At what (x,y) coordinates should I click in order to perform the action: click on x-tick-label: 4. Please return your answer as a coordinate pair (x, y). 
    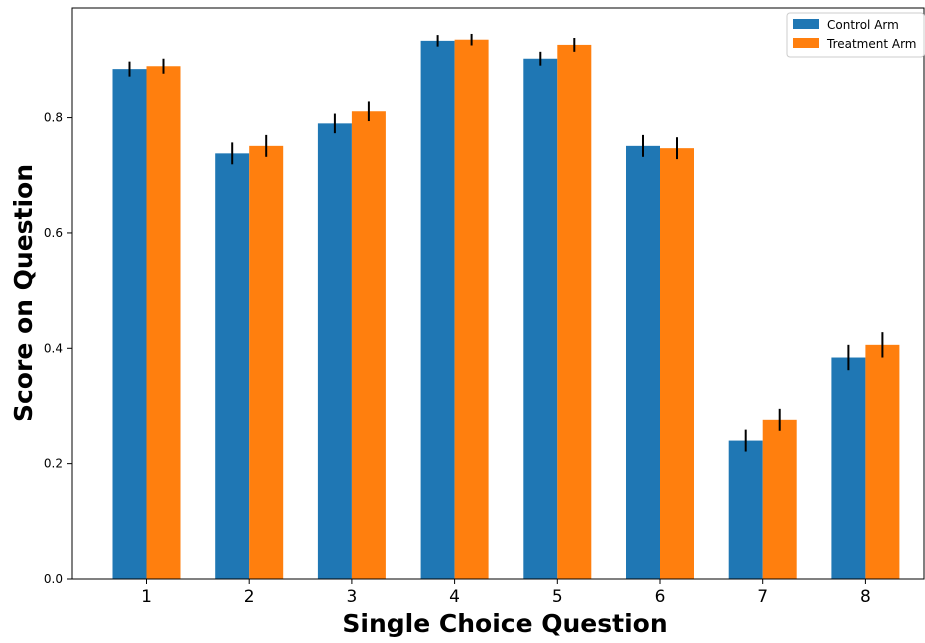
    Looking at the image, I should click on (454, 597).